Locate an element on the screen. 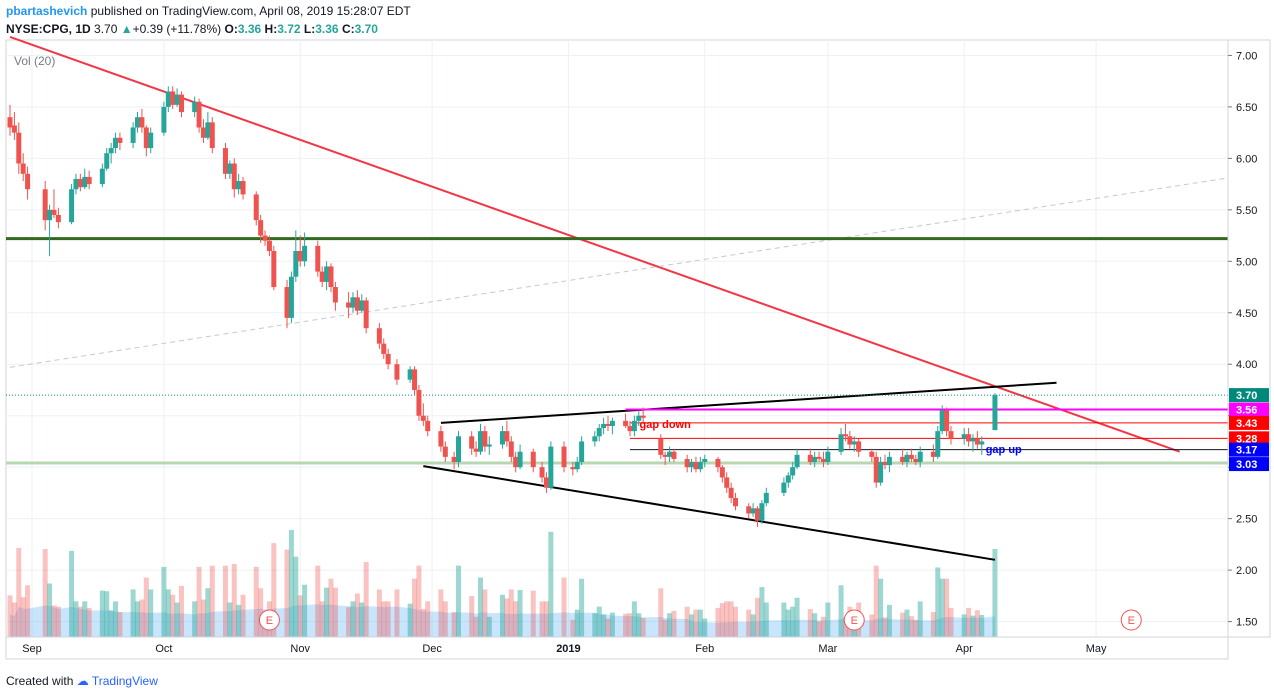 The image size is (1274, 699). price-tag: 3.43 is located at coordinates (1249, 422).